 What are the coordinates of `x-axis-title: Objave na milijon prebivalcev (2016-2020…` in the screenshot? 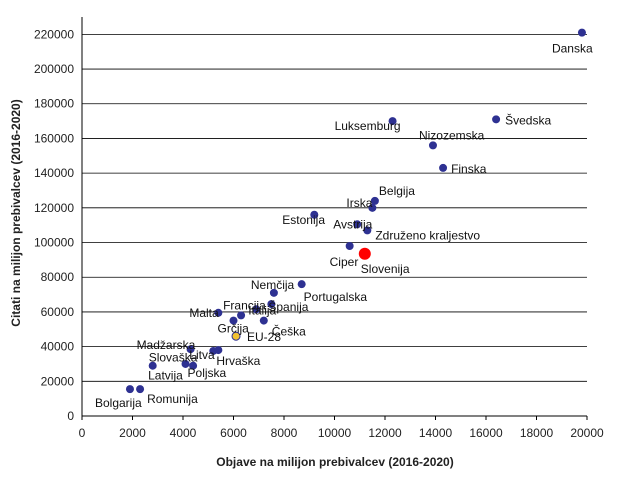 It's located at (334, 462).